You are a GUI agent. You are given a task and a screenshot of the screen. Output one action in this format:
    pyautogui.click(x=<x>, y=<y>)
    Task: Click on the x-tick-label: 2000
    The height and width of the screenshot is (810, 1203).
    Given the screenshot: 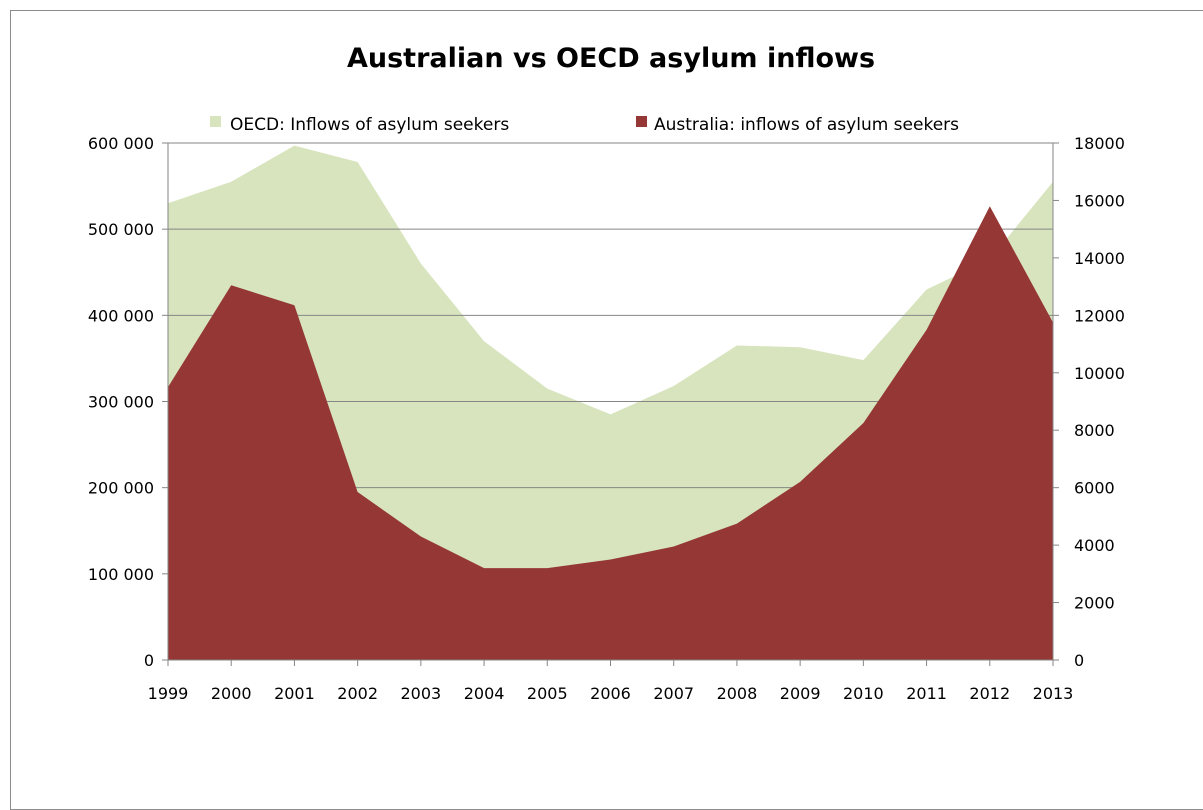 What is the action you would take?
    pyautogui.click(x=231, y=693)
    